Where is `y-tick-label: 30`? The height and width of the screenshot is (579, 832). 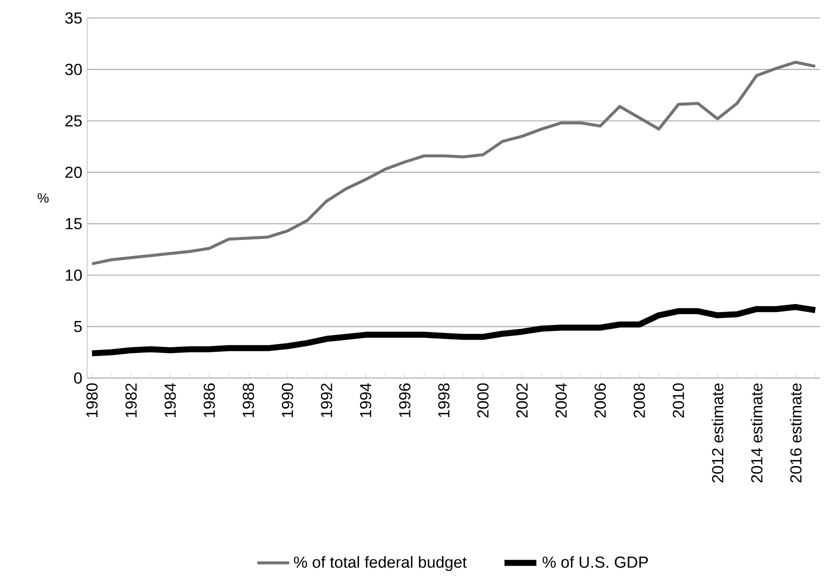
y-tick-label: 30 is located at coordinates (73, 70).